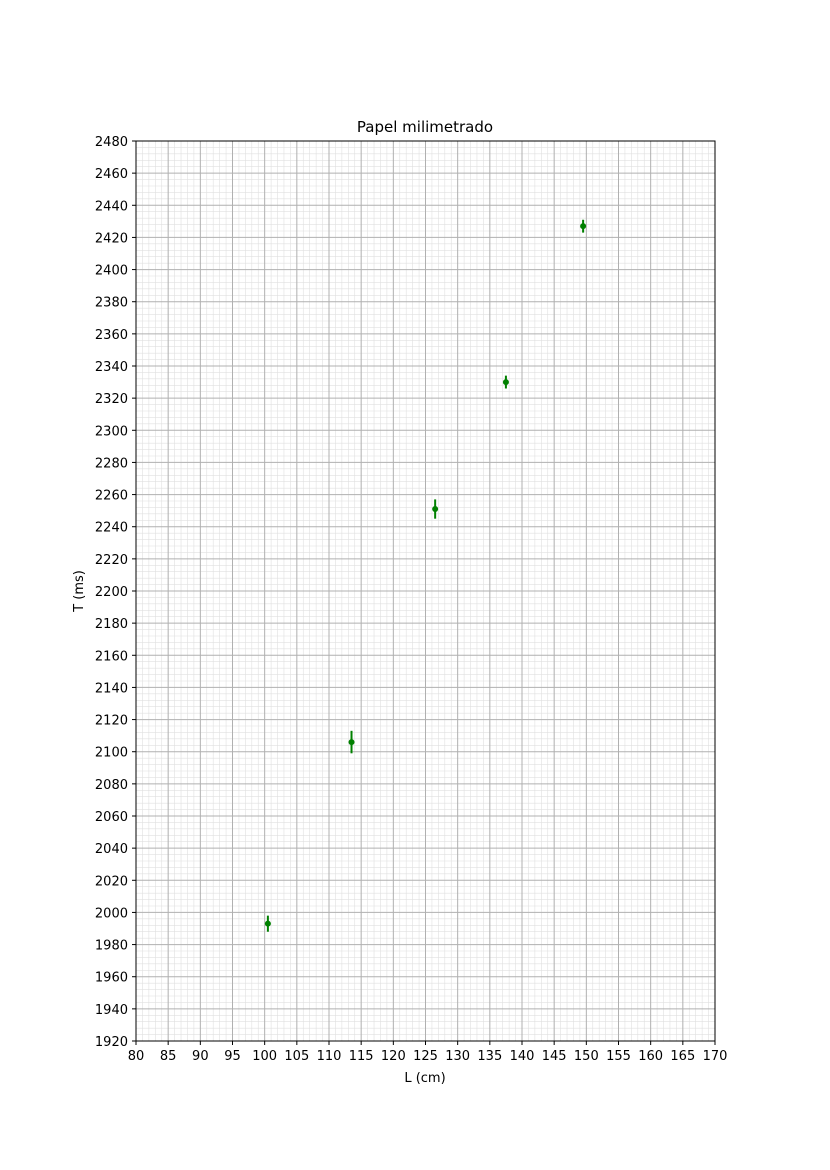 This screenshot has height=1170, width=830. I want to click on y-tick-label: 2180, so click(111, 624).